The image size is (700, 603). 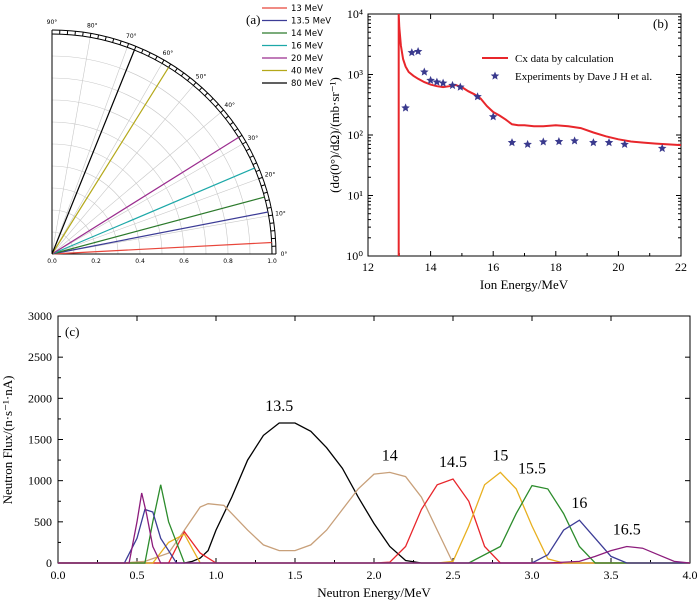 What do you see at coordinates (284, 254) in the screenshot?
I see `polar-angle-tick-label: 0°` at bounding box center [284, 254].